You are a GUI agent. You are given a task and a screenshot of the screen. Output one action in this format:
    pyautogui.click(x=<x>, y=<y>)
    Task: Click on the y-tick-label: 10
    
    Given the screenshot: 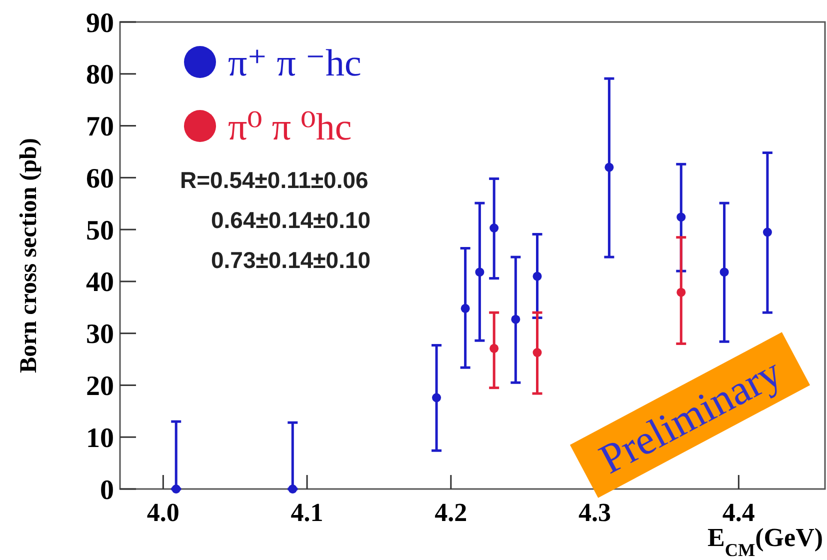 What is the action you would take?
    pyautogui.click(x=100, y=438)
    